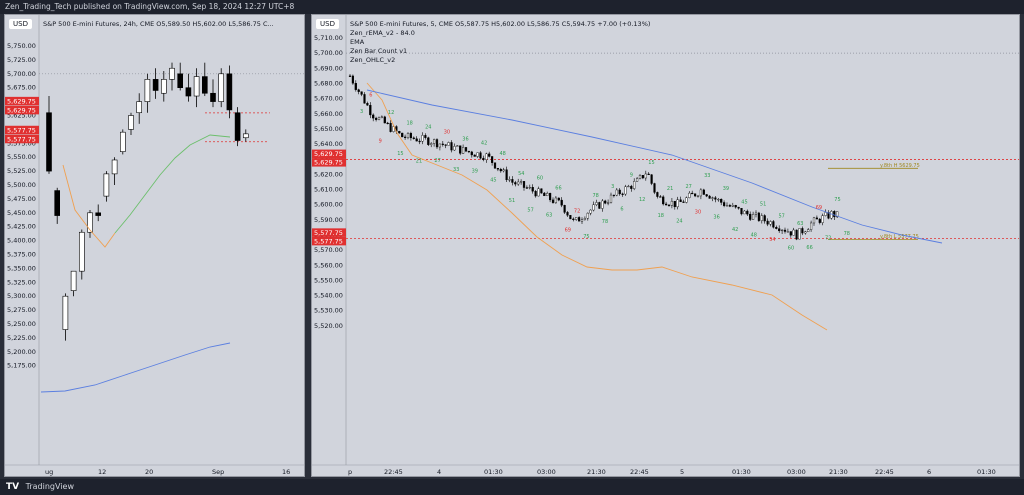 Image resolution: width=1024 pixels, height=495 pixels. Describe the element at coordinates (350, 472) in the screenshot. I see `time-tick-label: p` at that location.